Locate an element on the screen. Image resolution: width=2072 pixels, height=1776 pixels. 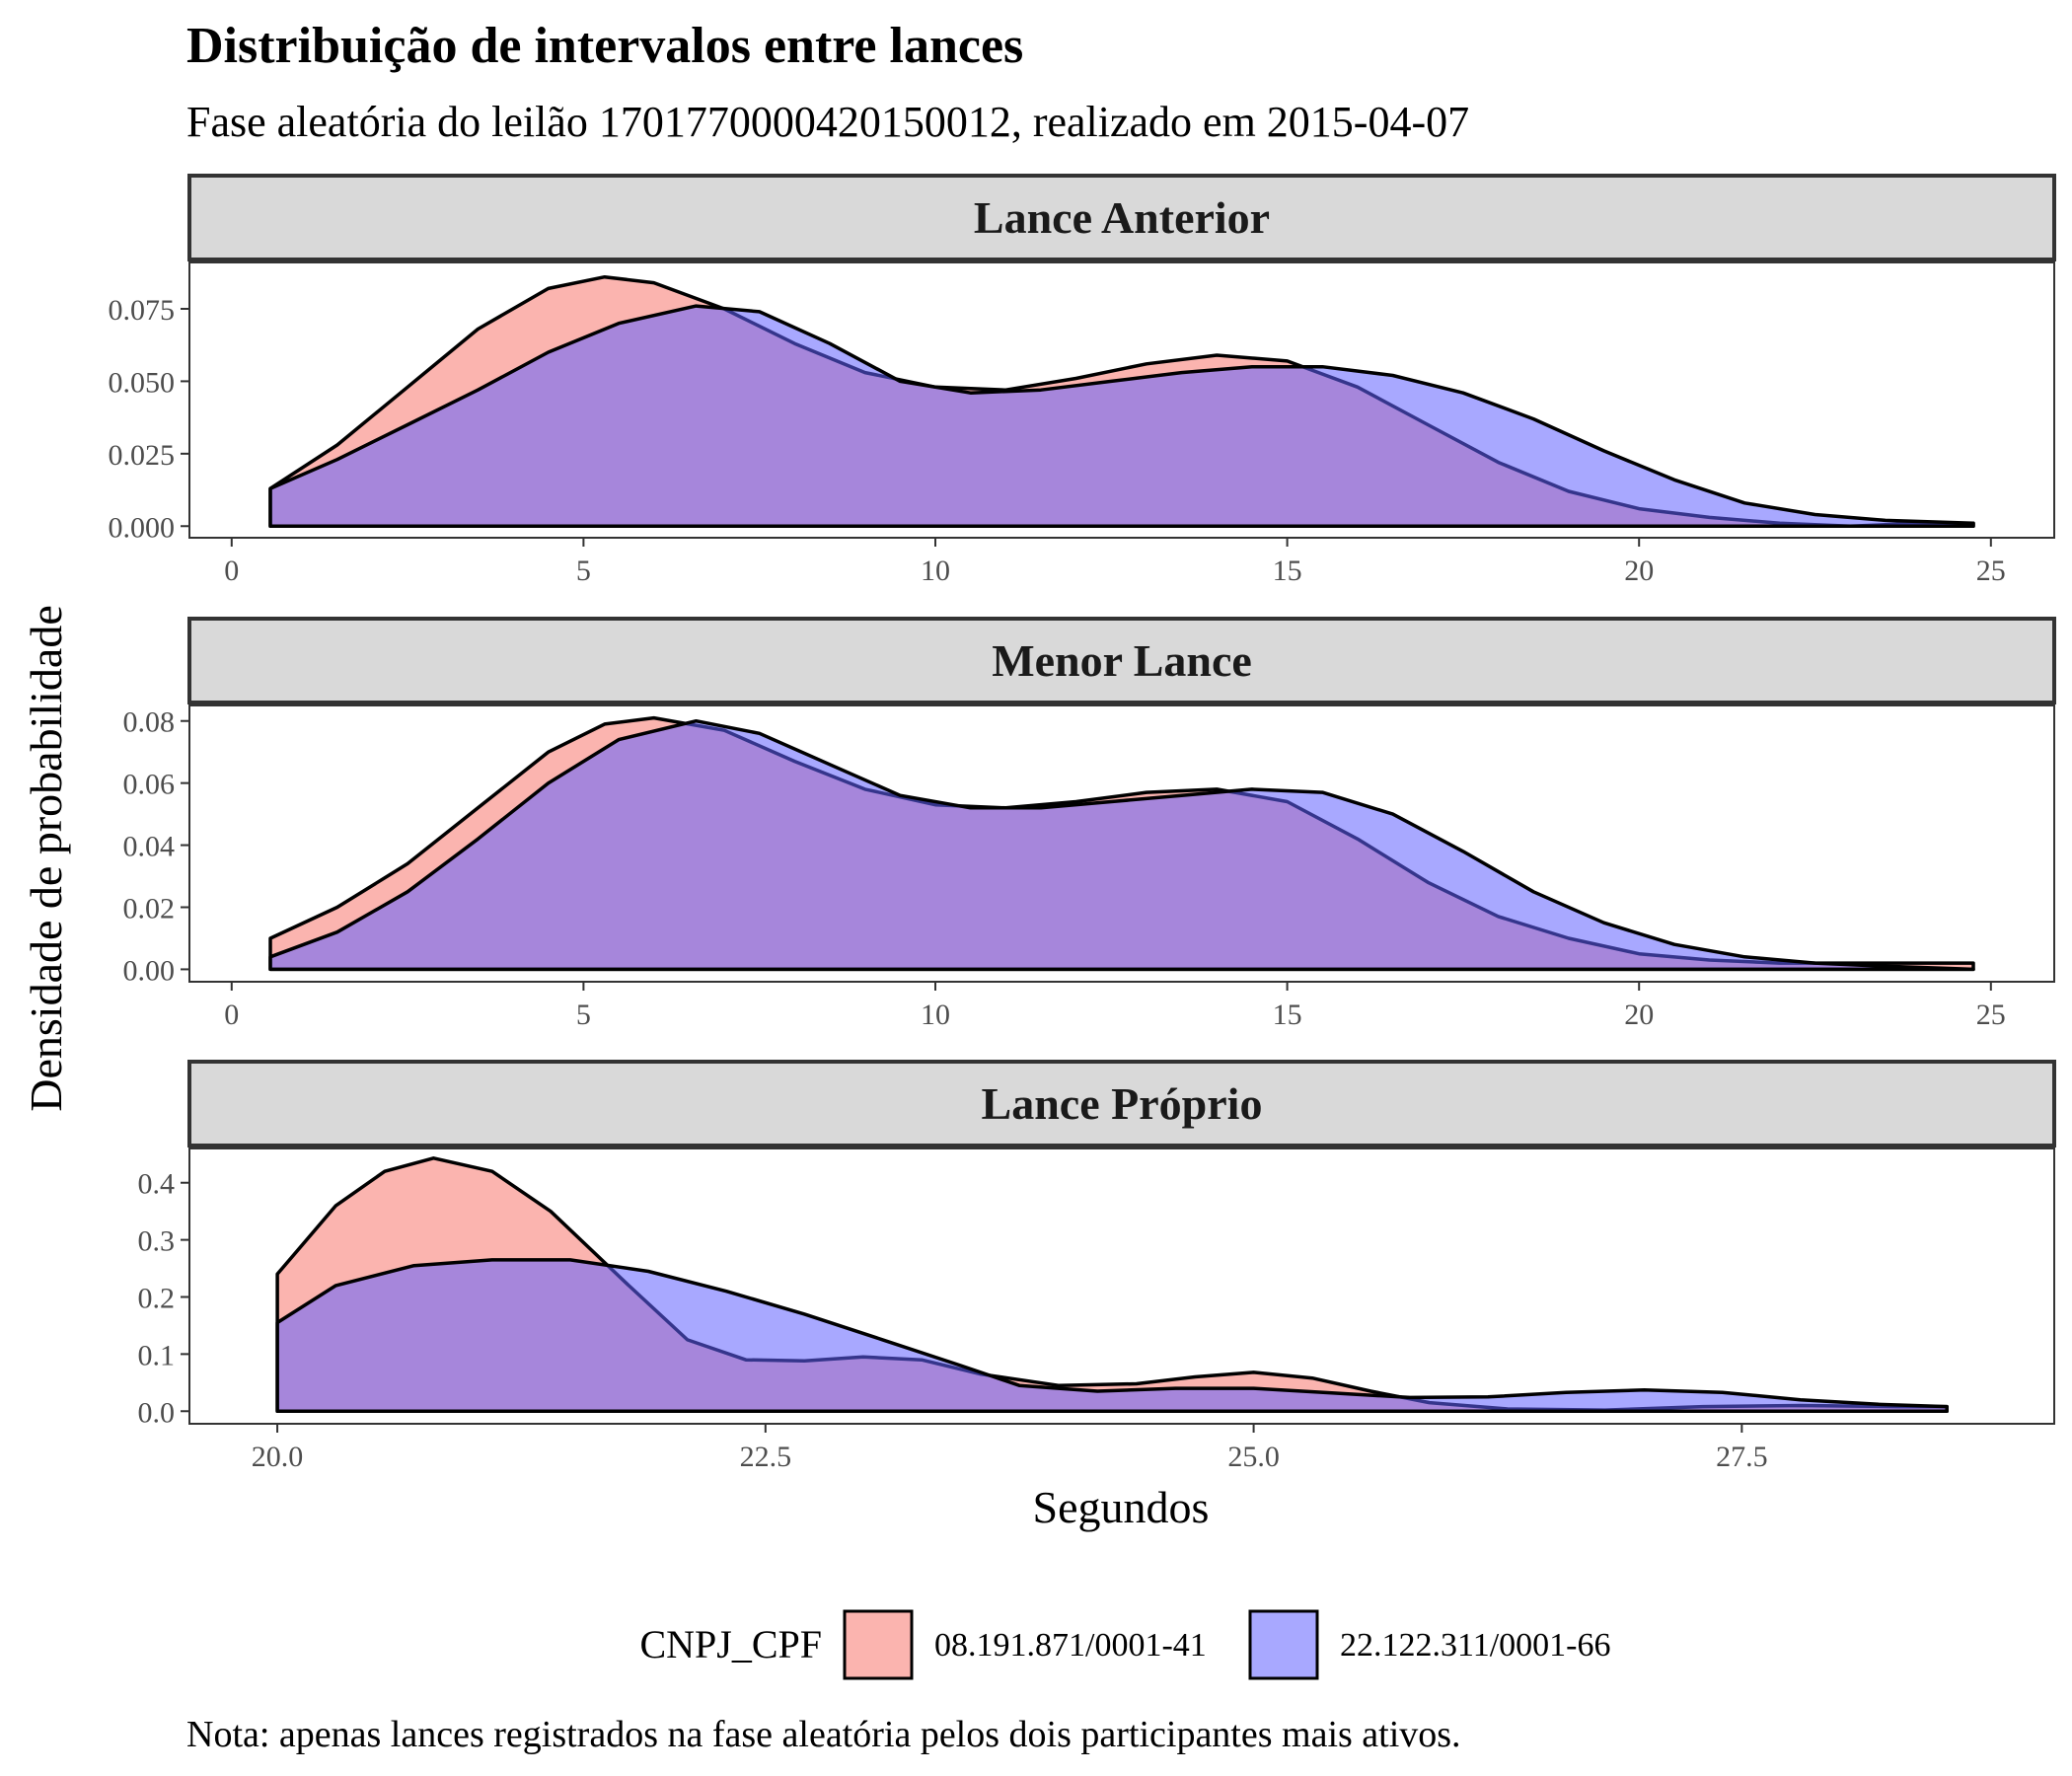
y-tick-label: 0.1 is located at coordinates (157, 1355).